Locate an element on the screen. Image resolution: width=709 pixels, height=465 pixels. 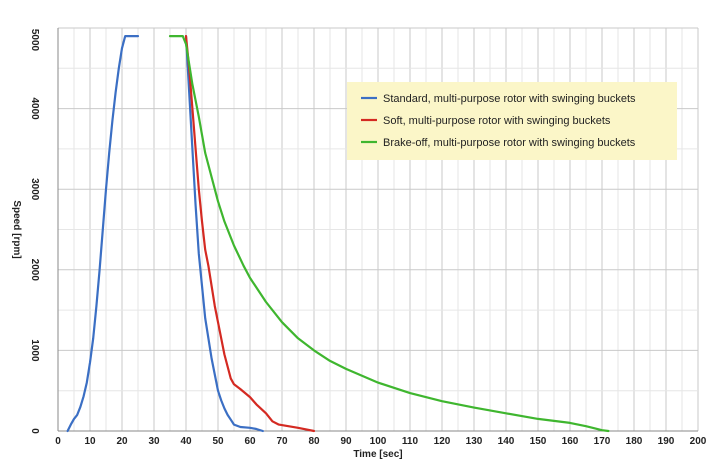
x-tick-label: 40 is located at coordinates (186, 441).